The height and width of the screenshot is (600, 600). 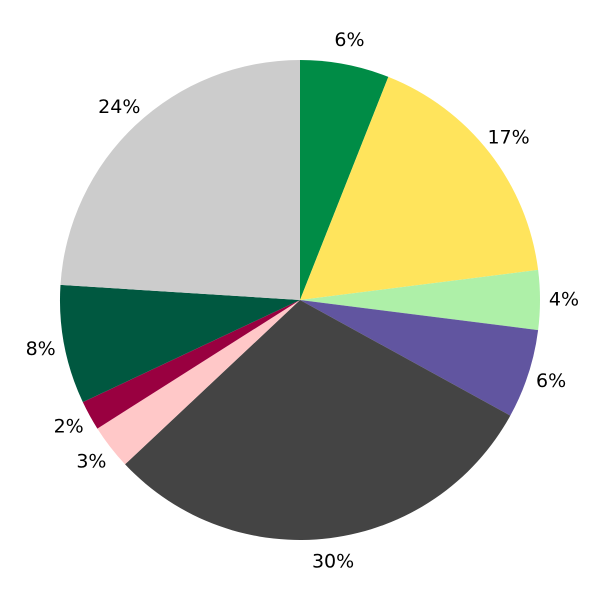 What do you see at coordinates (119, 107) in the screenshot?
I see `slice-label: 24%` at bounding box center [119, 107].